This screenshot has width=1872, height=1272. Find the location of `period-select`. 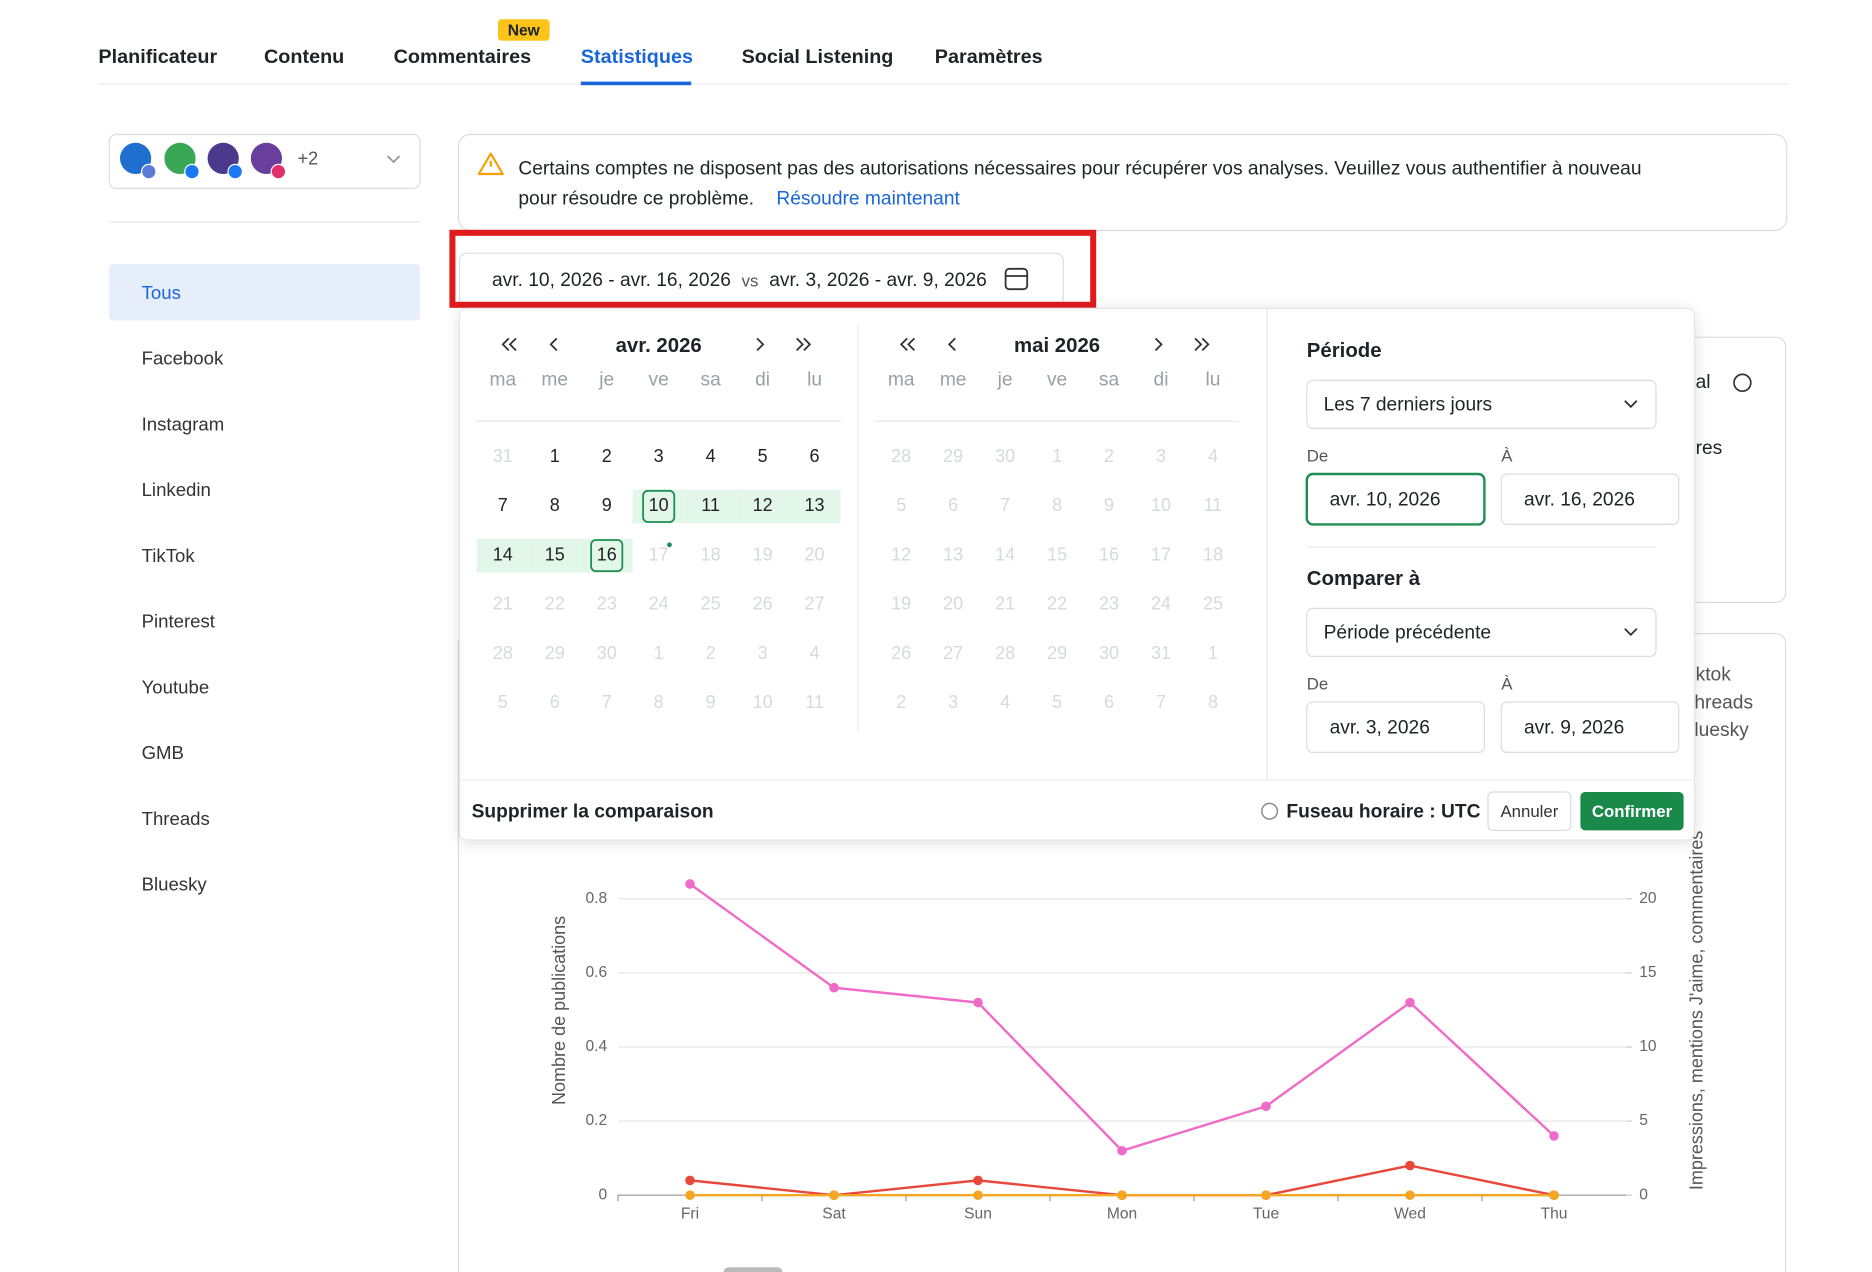

period-select is located at coordinates (1481, 404).